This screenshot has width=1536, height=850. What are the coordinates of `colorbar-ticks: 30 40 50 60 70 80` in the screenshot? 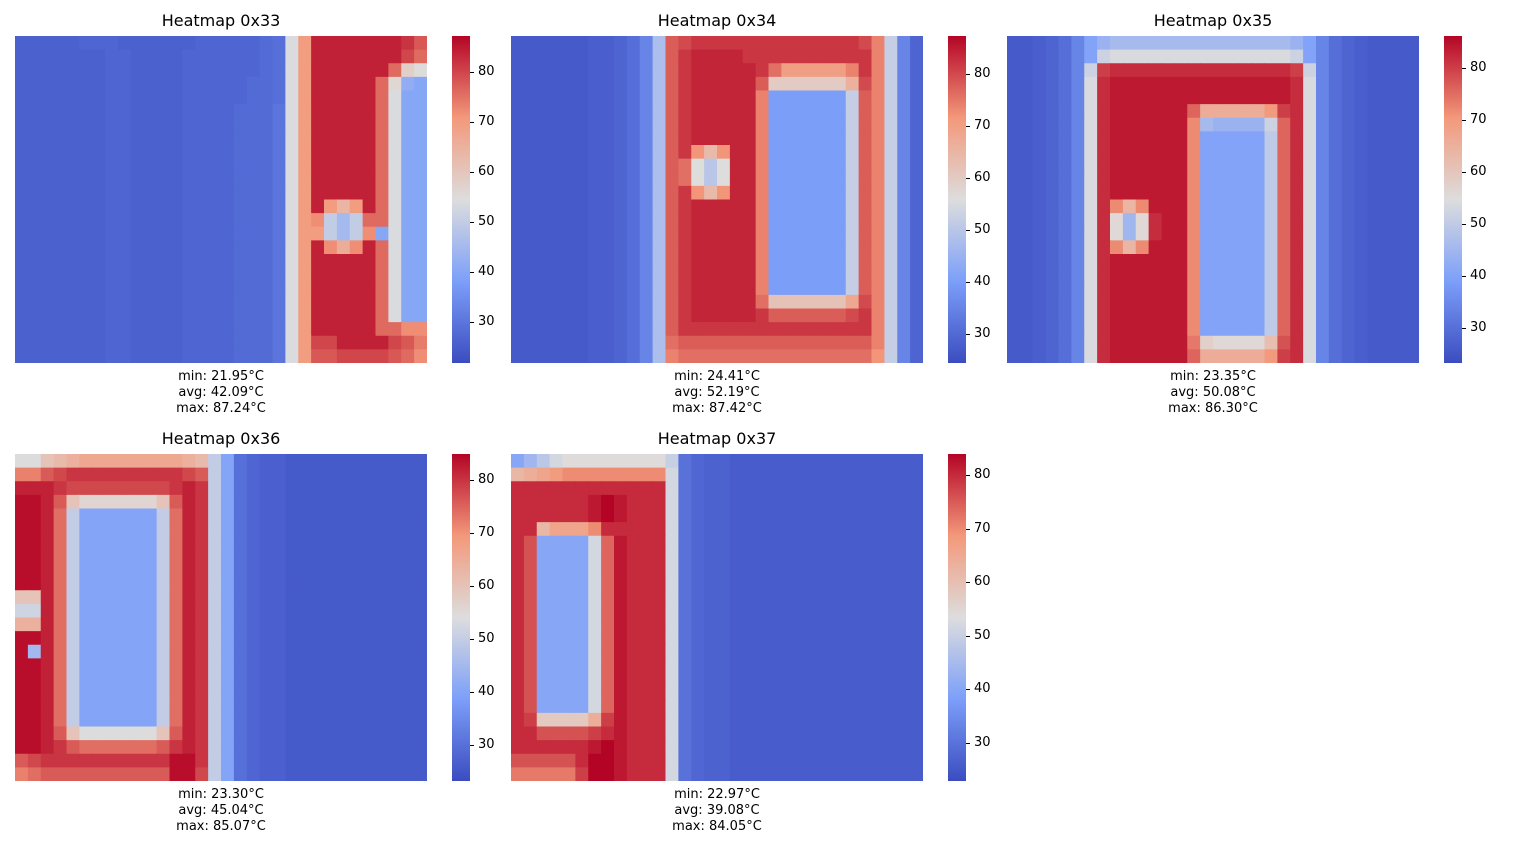 It's located at (1487, 199).